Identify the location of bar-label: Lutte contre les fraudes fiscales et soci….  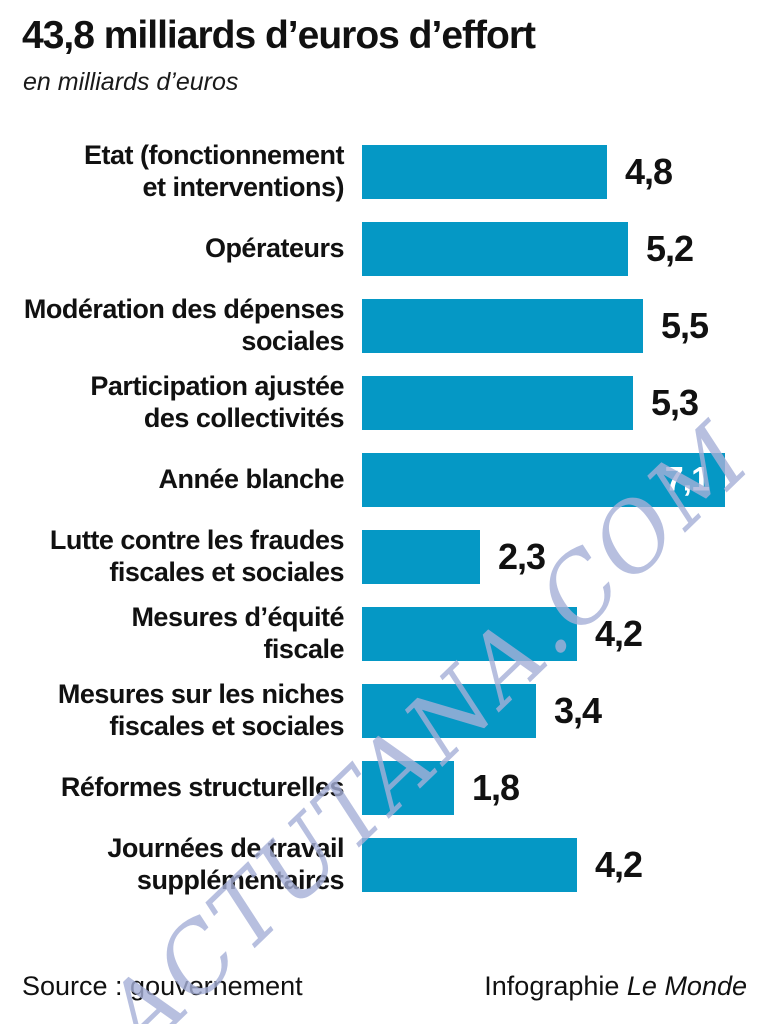
(197, 556).